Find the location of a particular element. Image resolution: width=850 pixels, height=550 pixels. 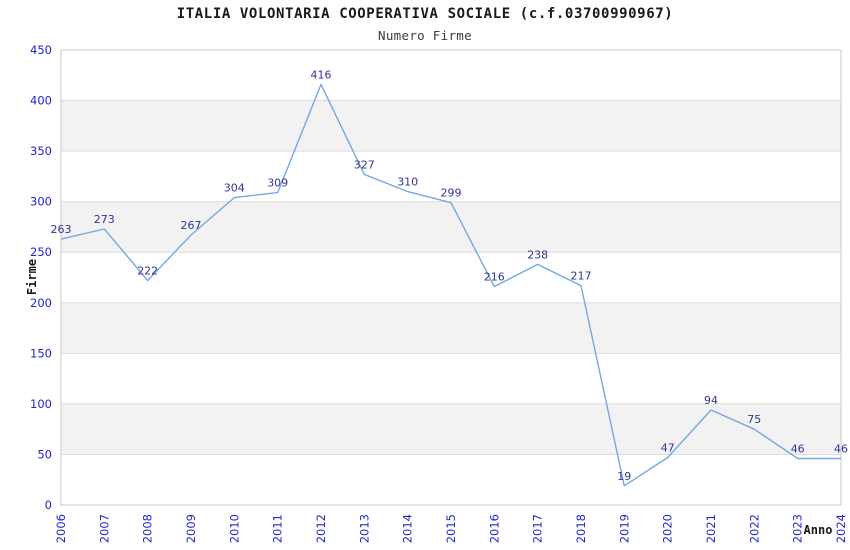

x-tick-label: 2021 is located at coordinates (711, 528).